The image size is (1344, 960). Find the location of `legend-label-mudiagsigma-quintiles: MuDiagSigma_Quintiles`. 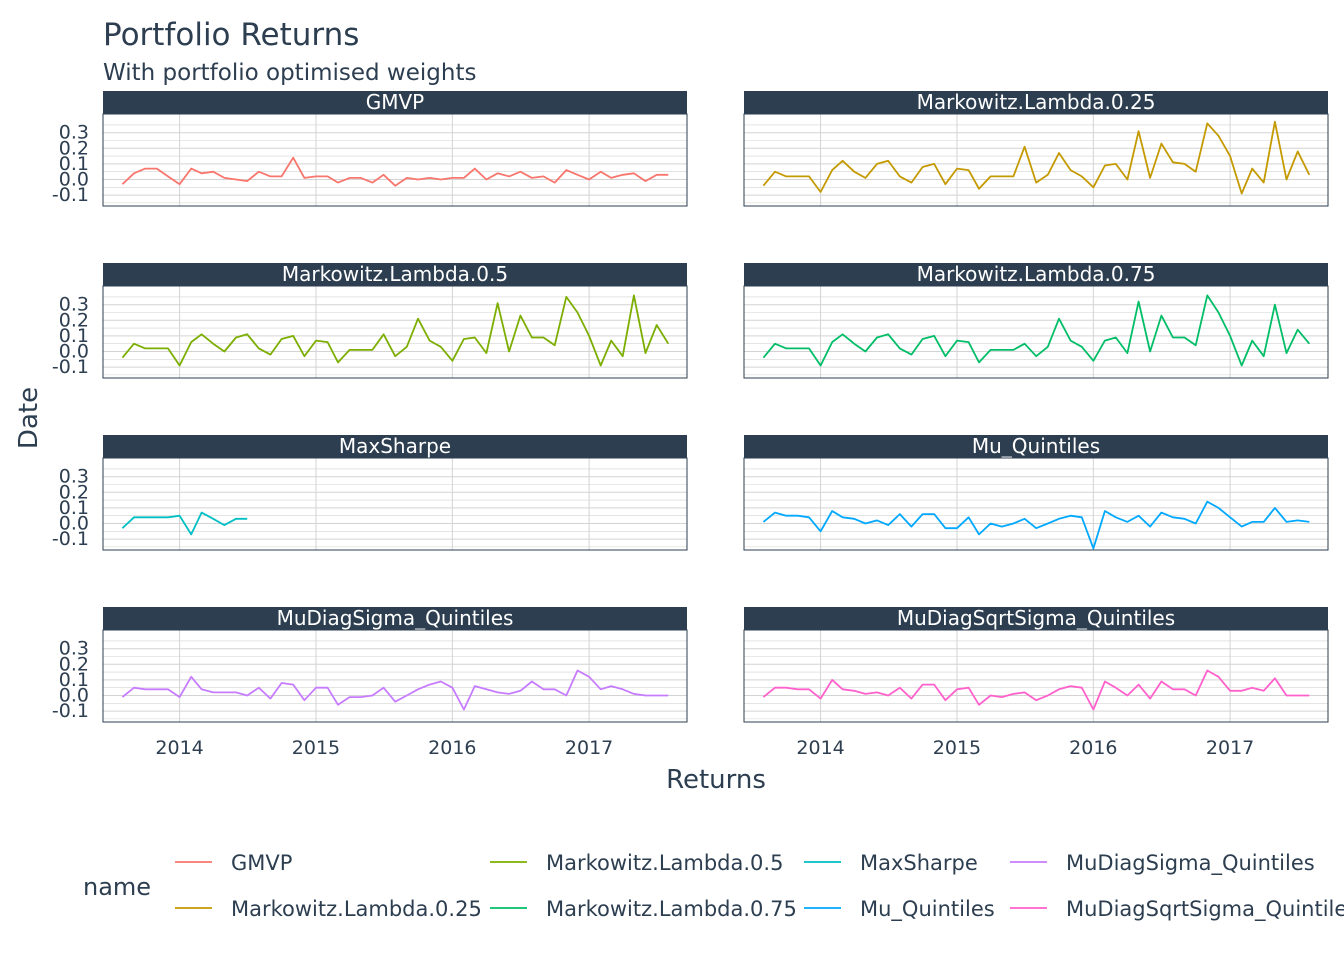

legend-label-mudiagsigma-quintiles: MuDiagSigma_Quintiles is located at coordinates (1190, 863).